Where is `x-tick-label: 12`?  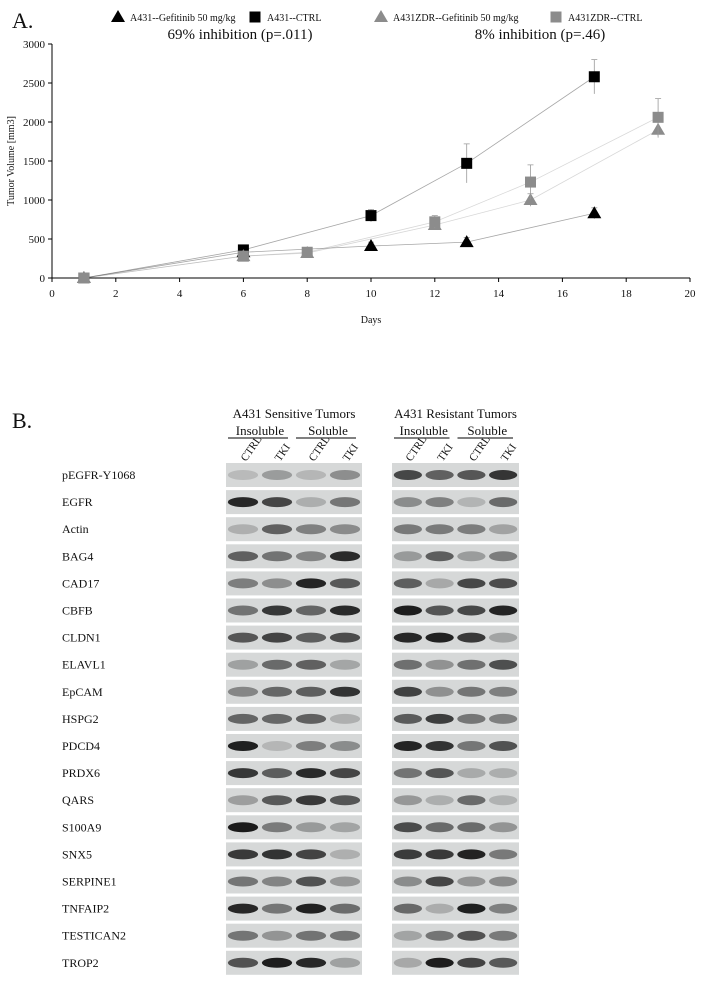
x-tick-label: 12 is located at coordinates (434, 294).